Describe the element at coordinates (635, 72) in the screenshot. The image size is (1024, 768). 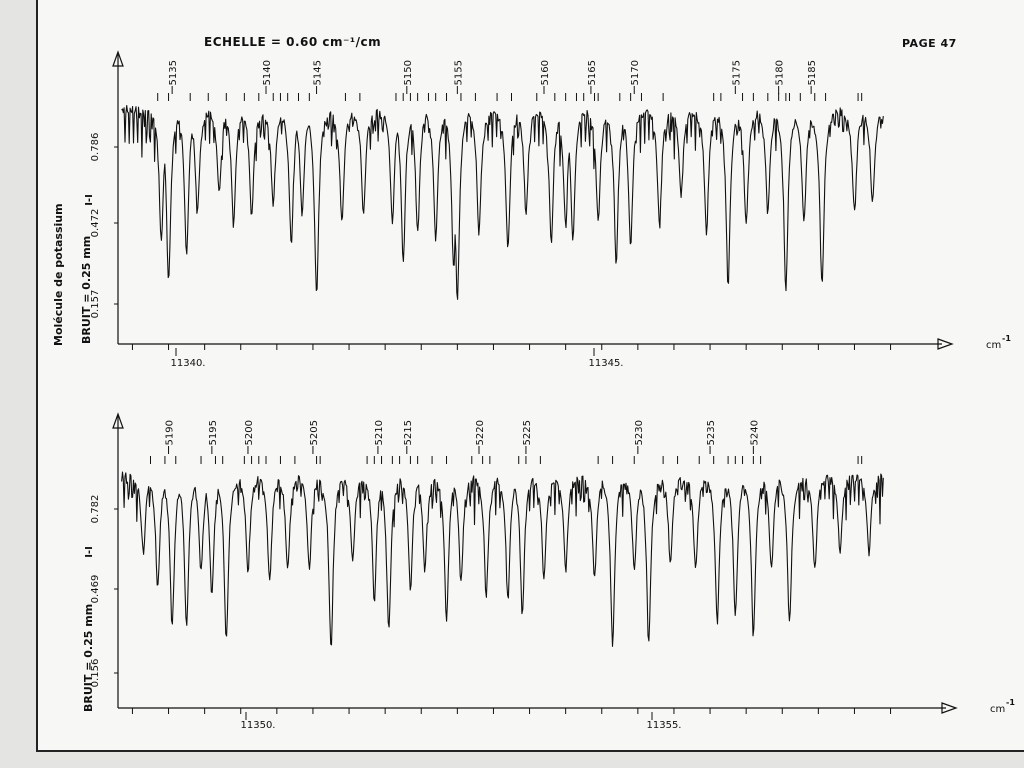
I see `line-number-label: 5170` at that location.